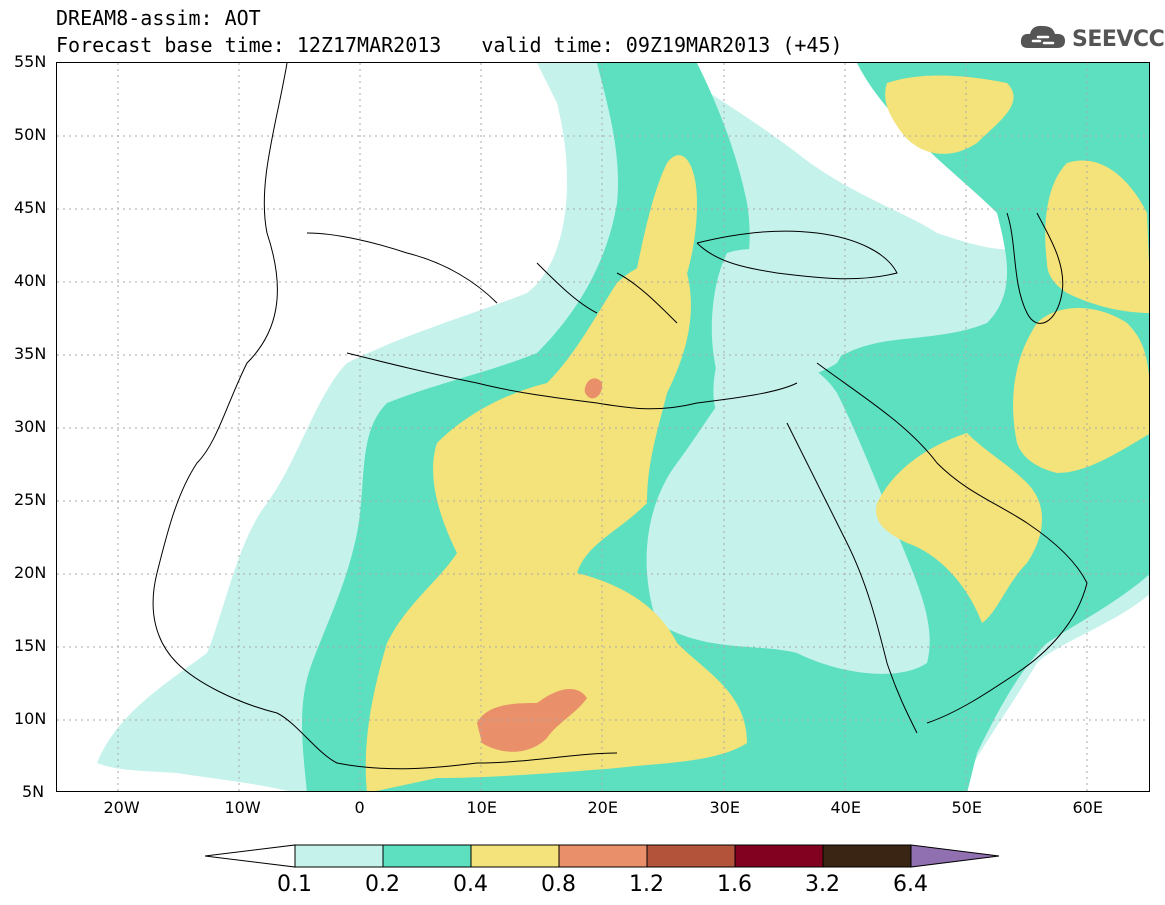 The width and height of the screenshot is (1165, 905). Describe the element at coordinates (959, 528) in the screenshot. I see `aot-contour-0.4-arabia` at that location.